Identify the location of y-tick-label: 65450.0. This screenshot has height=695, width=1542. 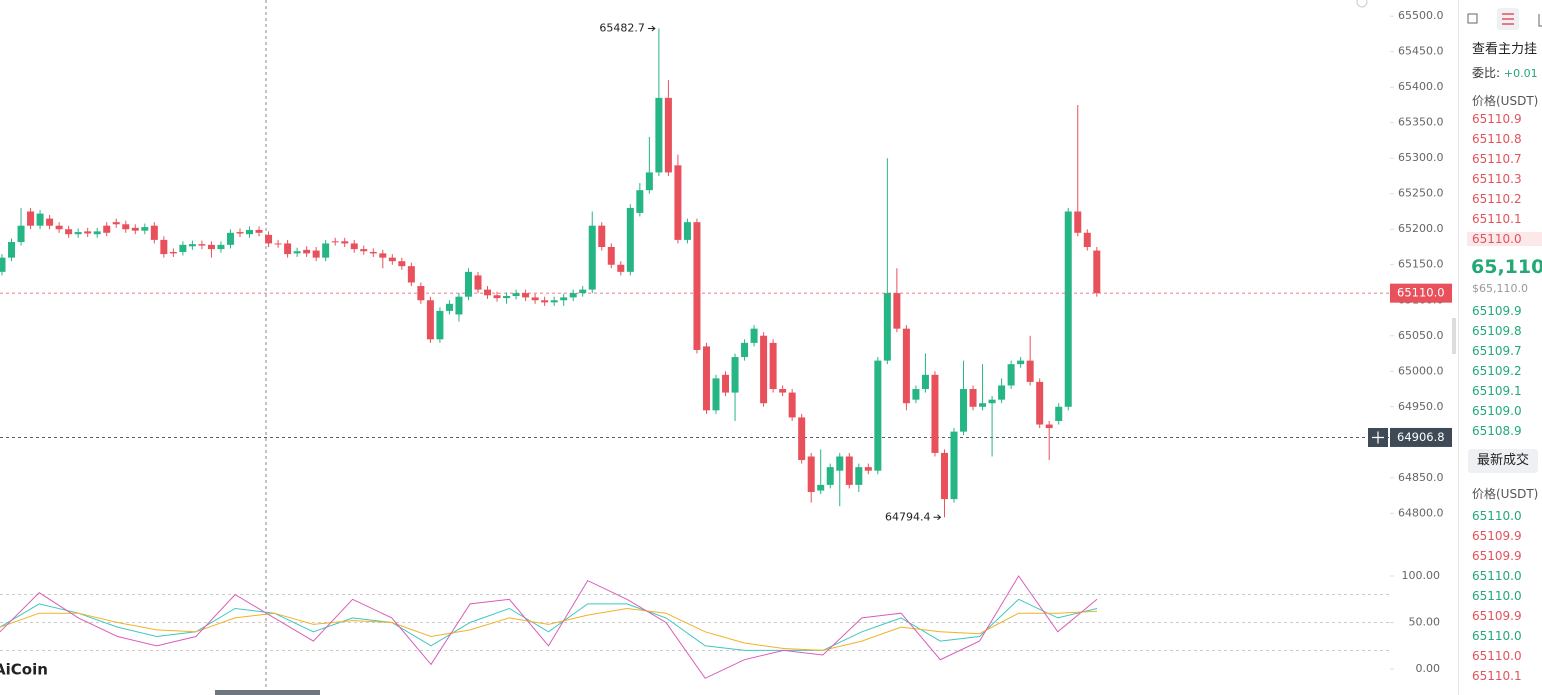
(1421, 51).